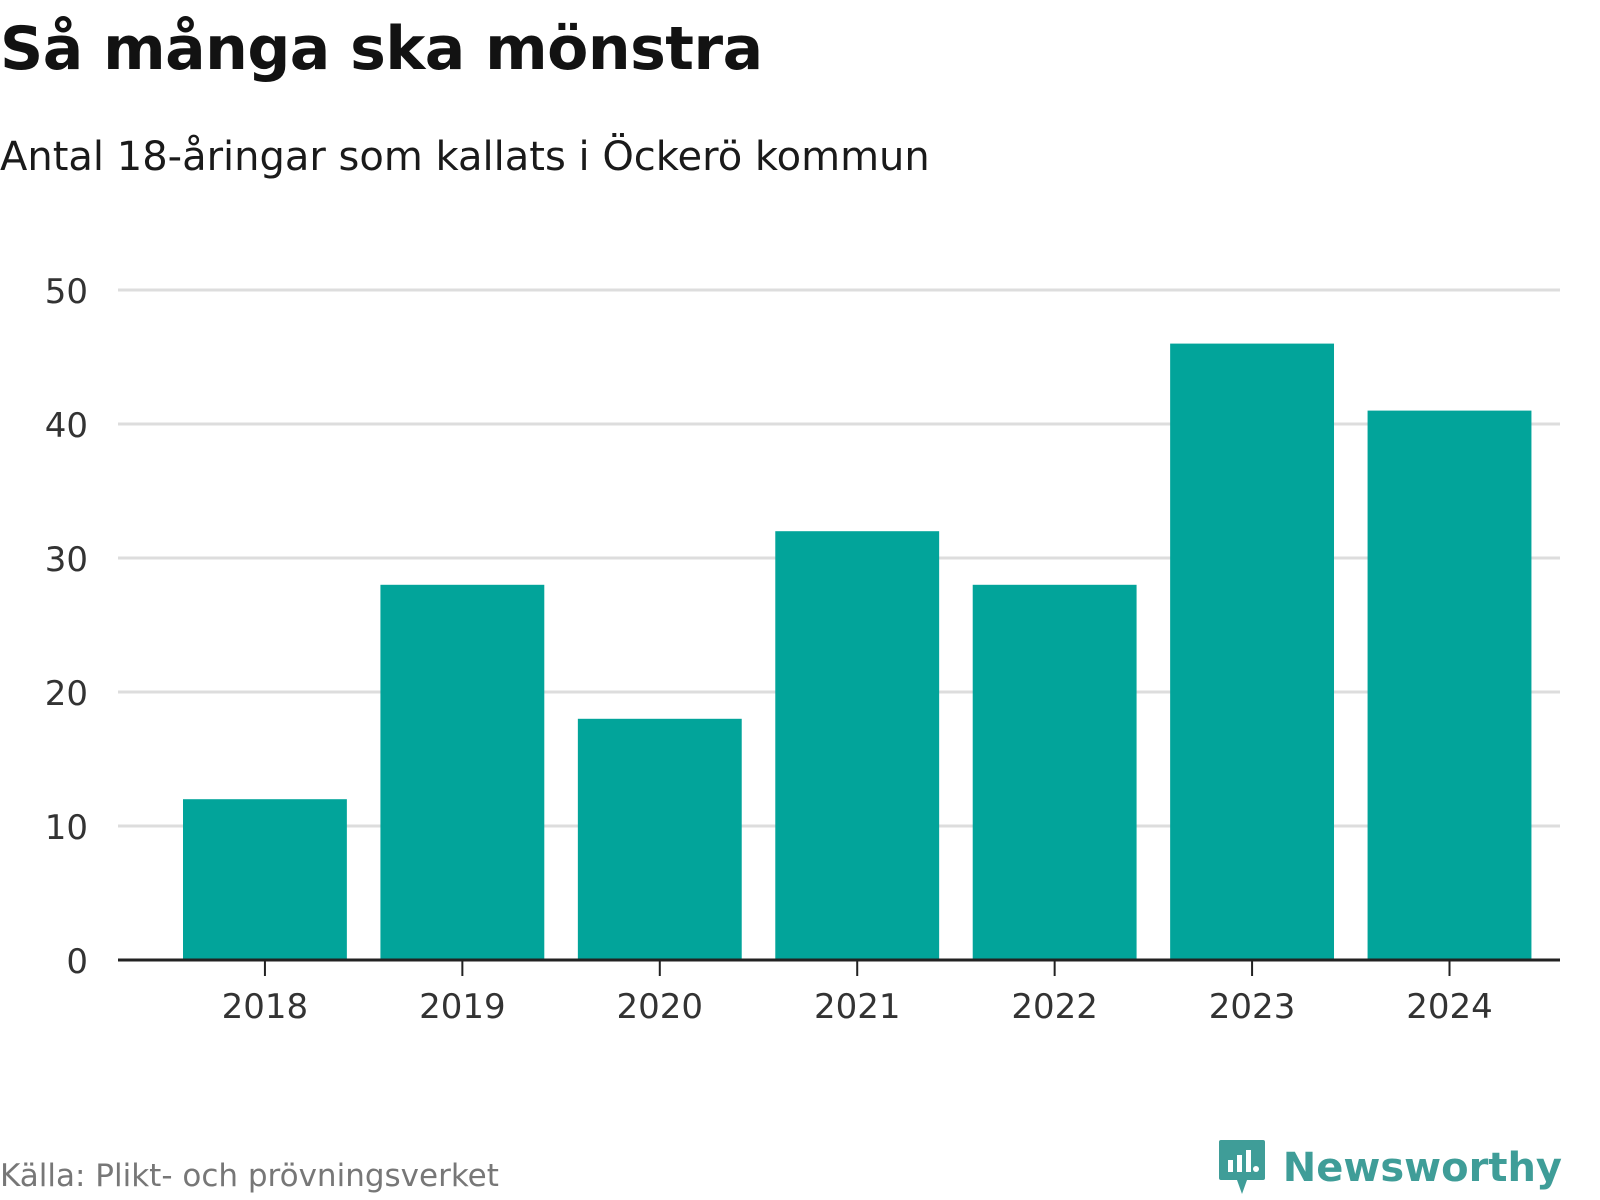  What do you see at coordinates (66, 828) in the screenshot?
I see `y-tick-label-10: 10` at bounding box center [66, 828].